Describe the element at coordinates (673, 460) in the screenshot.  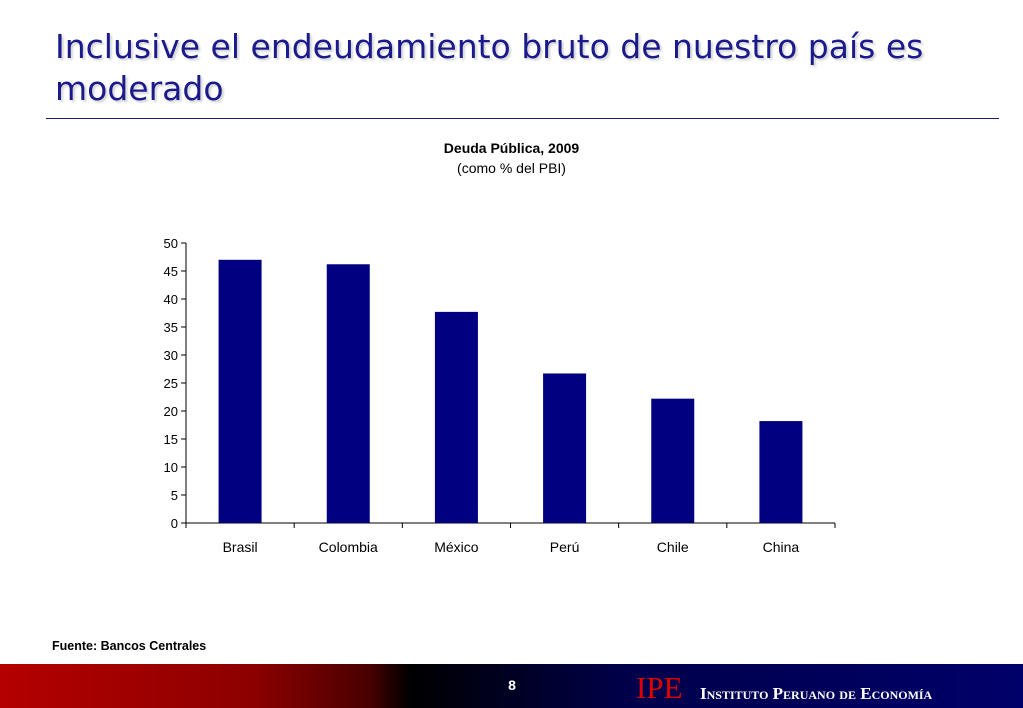
I see `bar-chile` at that location.